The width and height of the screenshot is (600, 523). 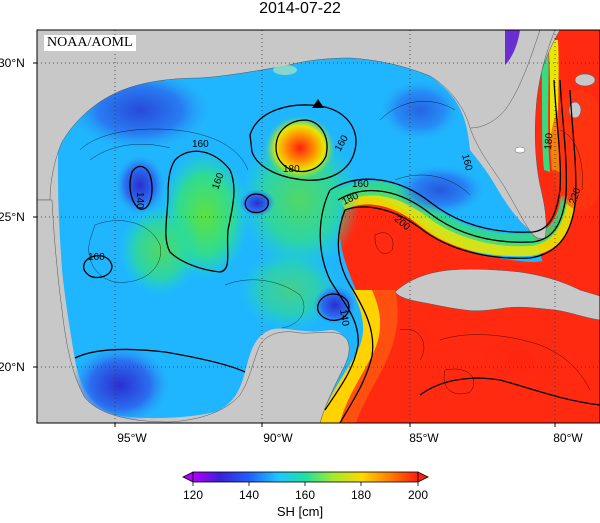 What do you see at coordinates (300, 8) in the screenshot?
I see `map-title: 2014-07-22` at bounding box center [300, 8].